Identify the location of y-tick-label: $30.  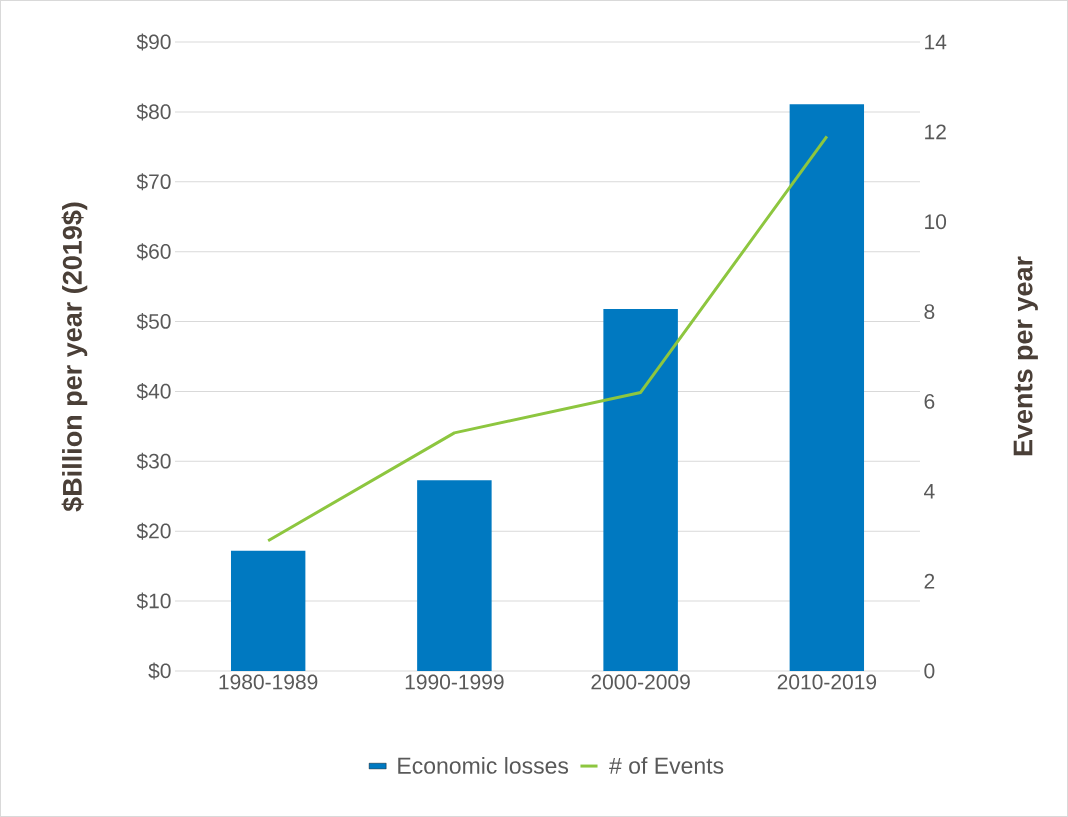
(153, 461).